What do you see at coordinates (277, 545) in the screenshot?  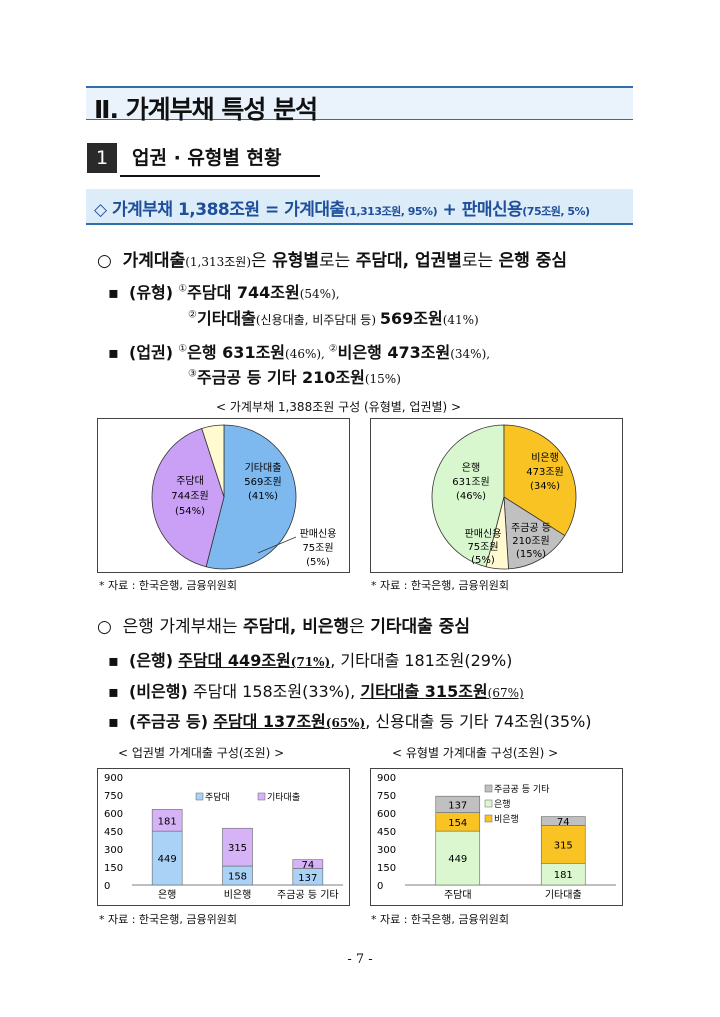 I see `leader-line` at bounding box center [277, 545].